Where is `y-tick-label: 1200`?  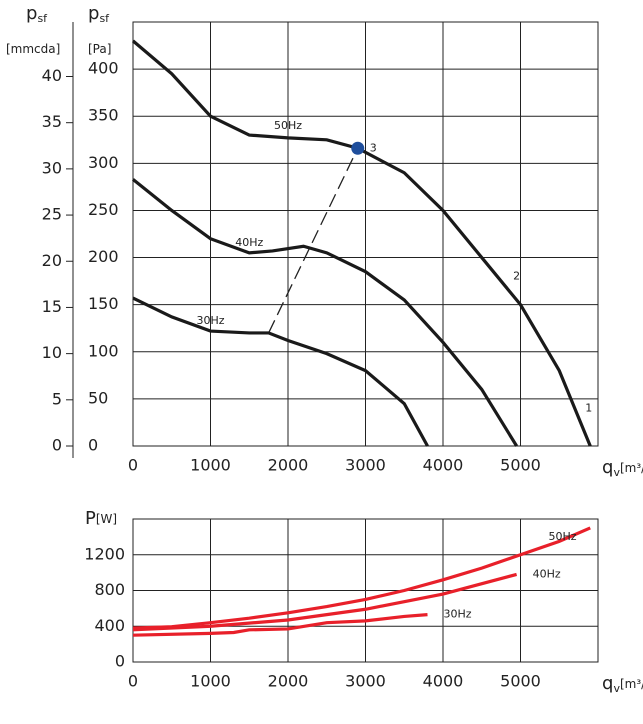
y-tick-label: 1200 is located at coordinates (104, 553).